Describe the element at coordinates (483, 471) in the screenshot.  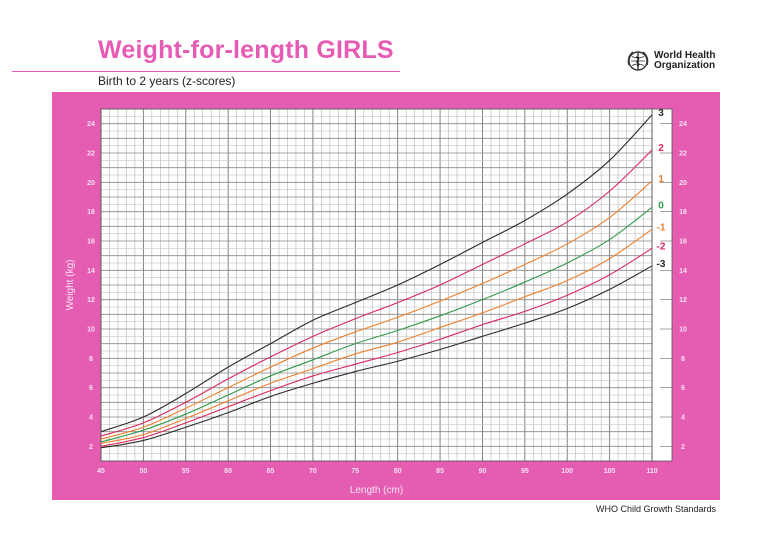
I see `x-tick-label: 90` at that location.